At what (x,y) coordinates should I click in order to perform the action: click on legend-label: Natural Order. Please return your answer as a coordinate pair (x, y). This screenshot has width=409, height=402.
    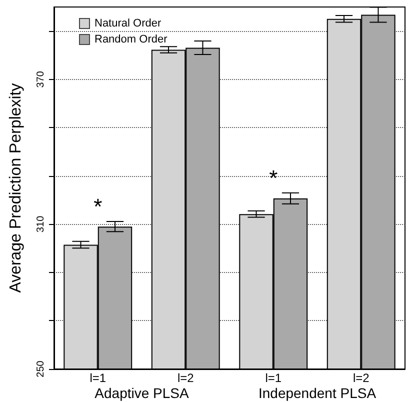
    Looking at the image, I should click on (128, 24).